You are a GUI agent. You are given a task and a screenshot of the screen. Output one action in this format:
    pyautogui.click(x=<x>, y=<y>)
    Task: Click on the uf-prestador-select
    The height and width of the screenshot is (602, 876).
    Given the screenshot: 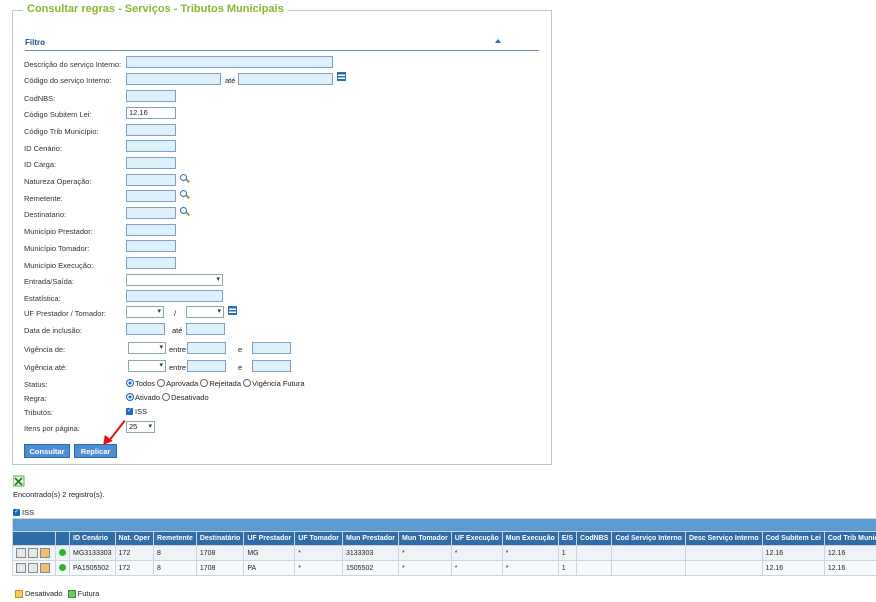 What is the action you would take?
    pyautogui.click(x=145, y=312)
    